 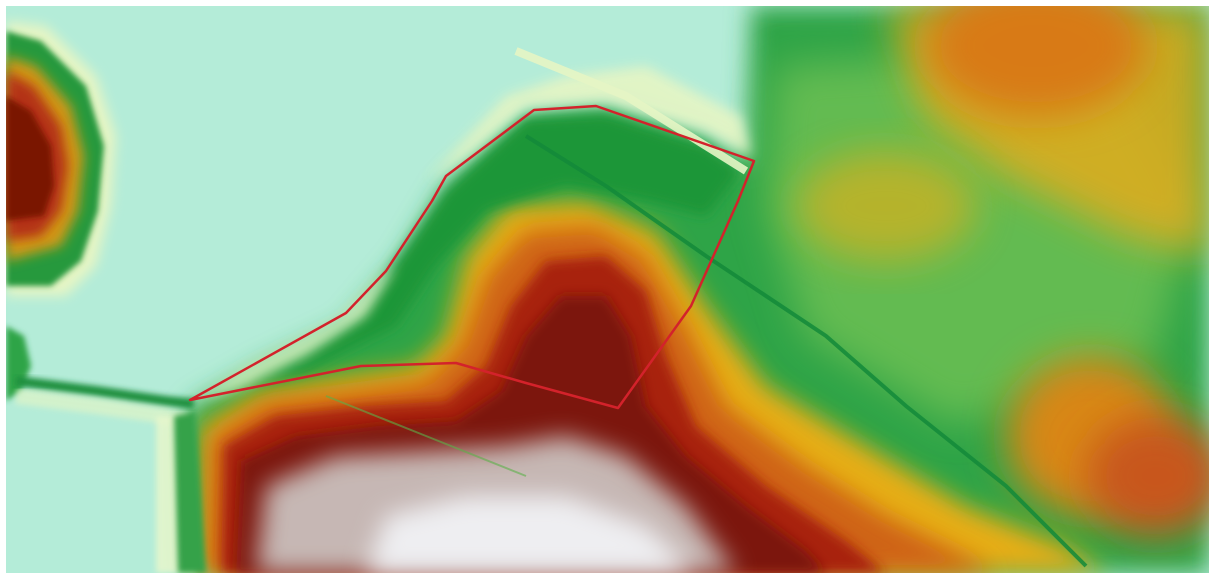 What do you see at coordinates (631, 111) in the screenshot?
I see `north-road-edge` at bounding box center [631, 111].